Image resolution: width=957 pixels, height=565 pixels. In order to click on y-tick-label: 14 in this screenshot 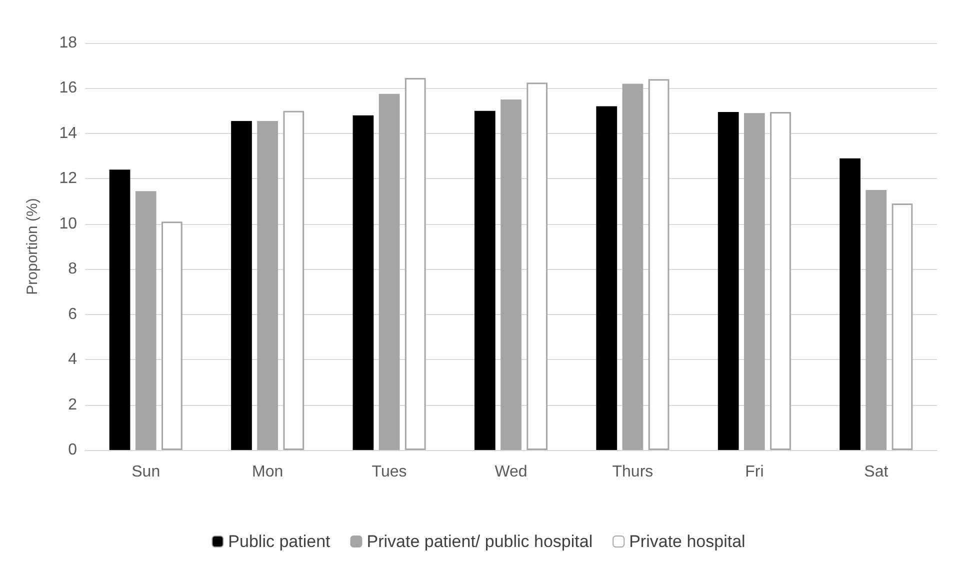, I will do `click(68, 133)`.